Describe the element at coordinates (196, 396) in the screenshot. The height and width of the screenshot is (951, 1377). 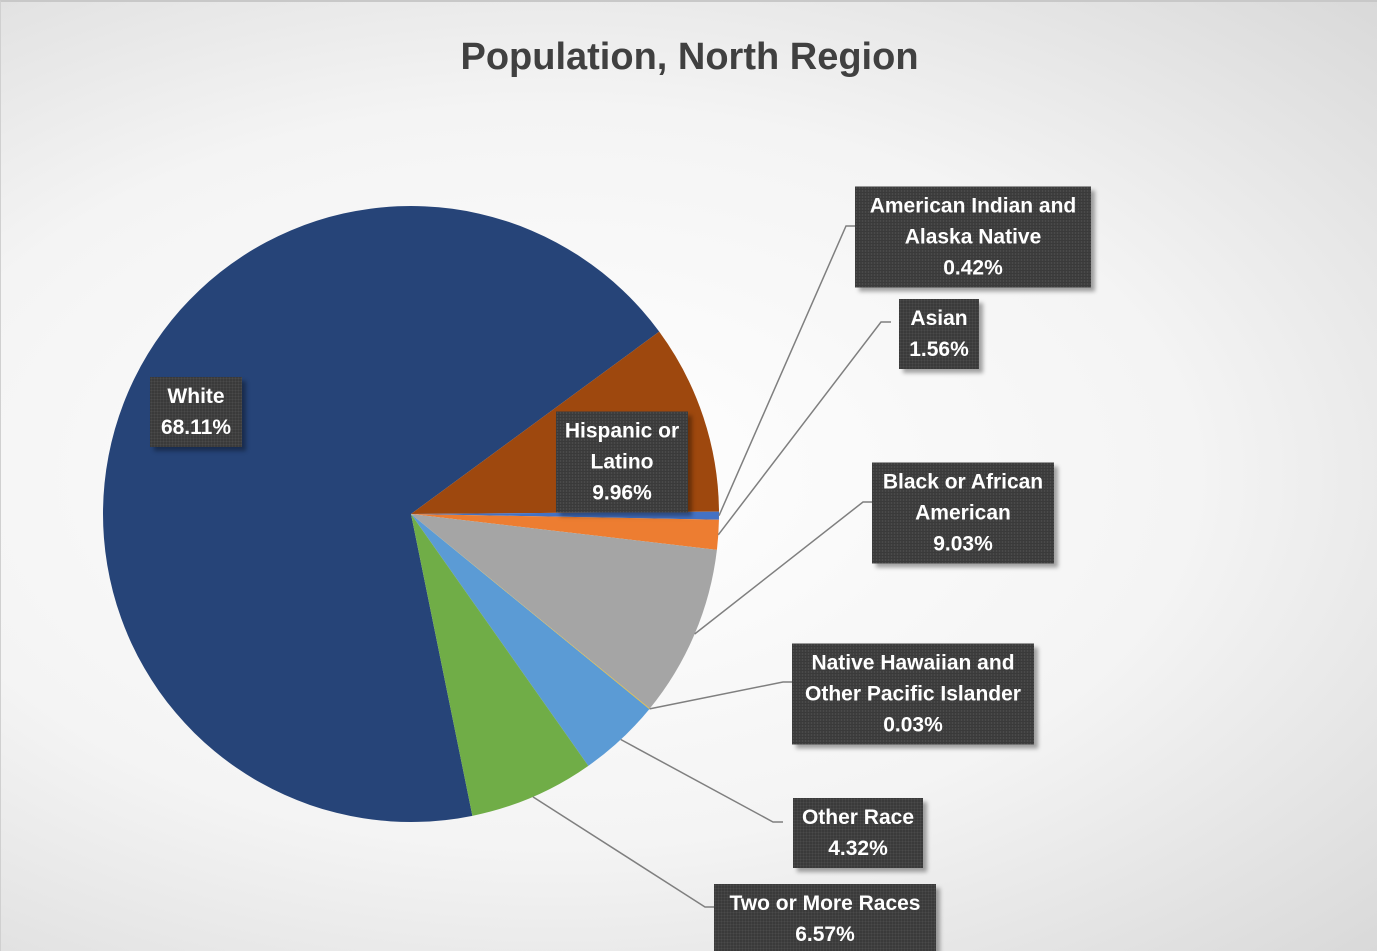
I see `label-name: White` at that location.